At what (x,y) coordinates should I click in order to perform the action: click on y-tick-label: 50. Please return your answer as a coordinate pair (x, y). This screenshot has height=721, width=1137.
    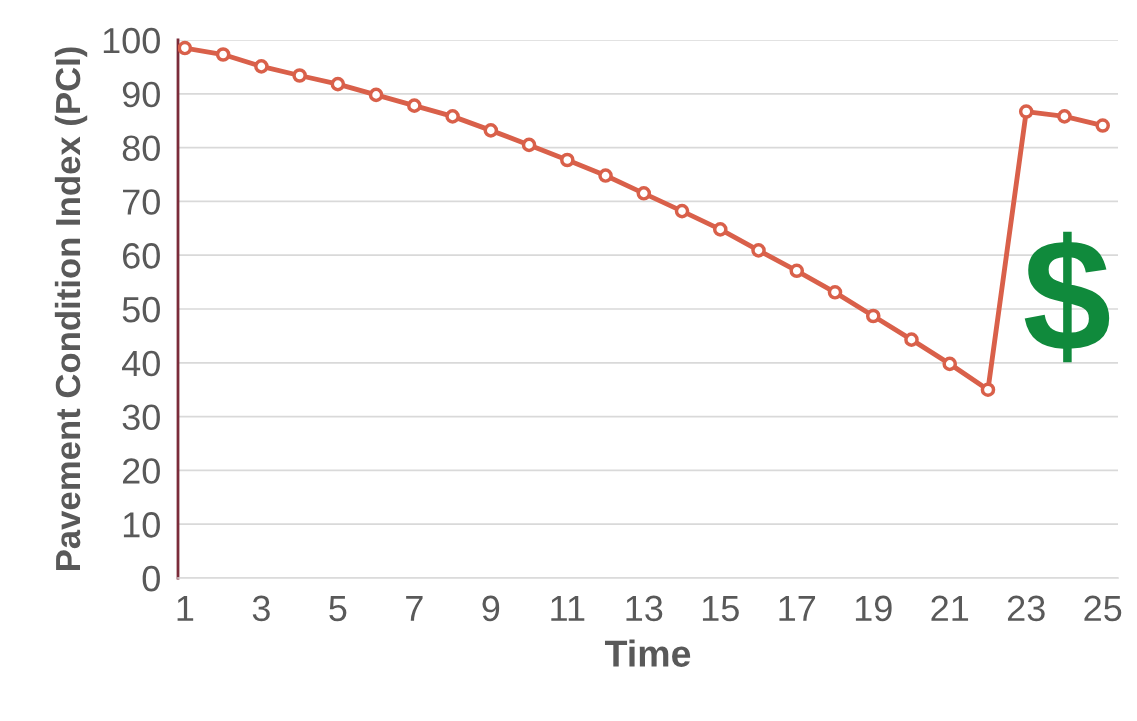
    Looking at the image, I should click on (141, 309).